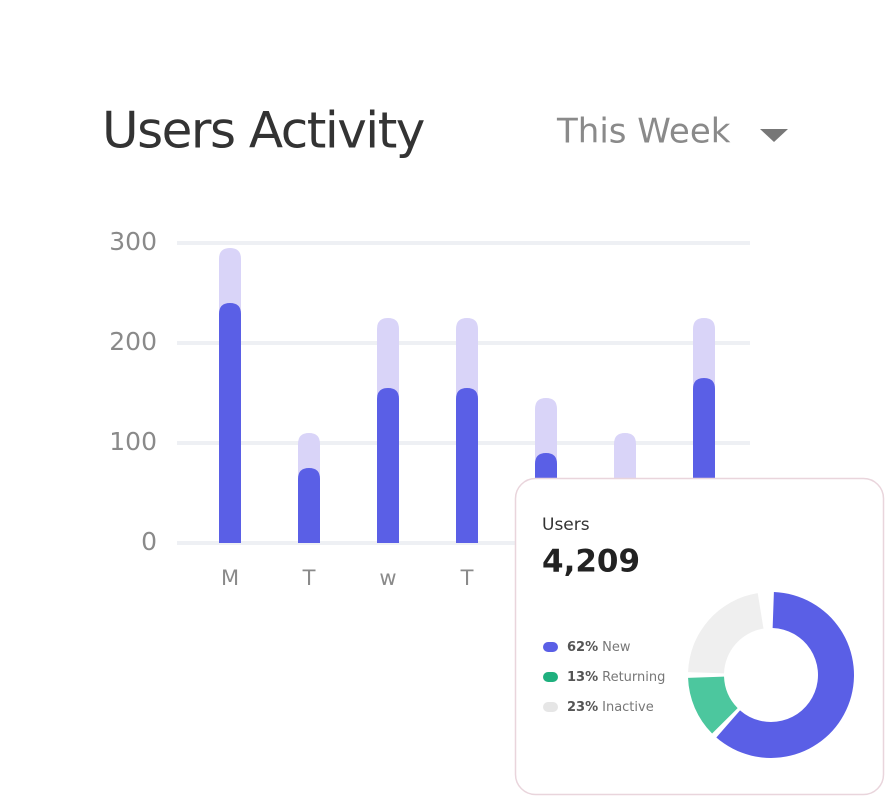 The image size is (886, 797). I want to click on x-tick-label: w, so click(387, 578).